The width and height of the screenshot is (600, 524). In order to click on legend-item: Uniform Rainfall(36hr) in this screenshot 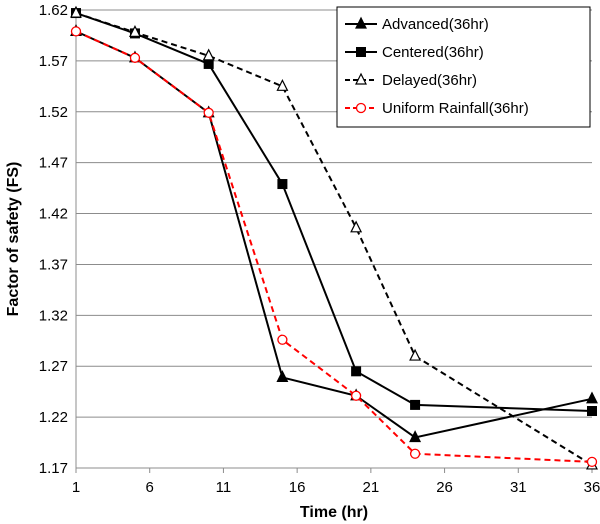, I will do `click(437, 108)`.